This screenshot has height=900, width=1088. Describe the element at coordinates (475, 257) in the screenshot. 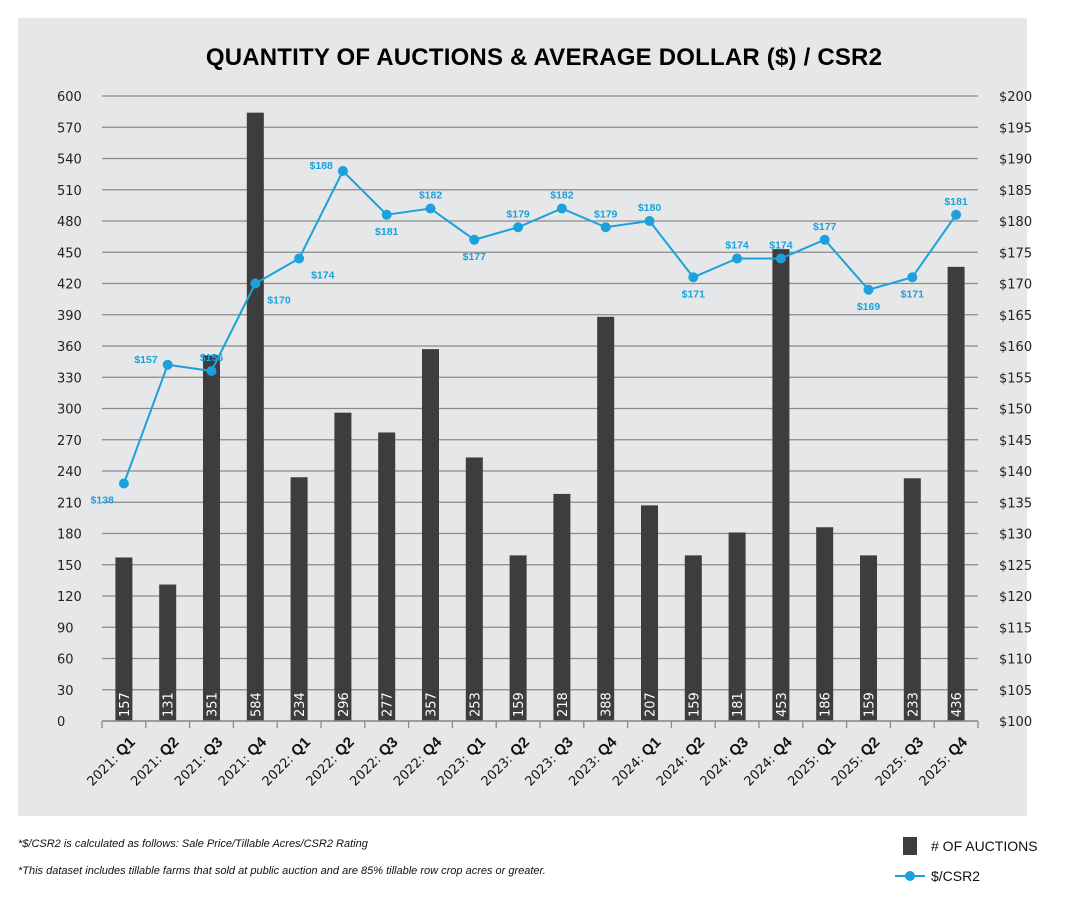

I see `csr2-value-label: $177` at that location.